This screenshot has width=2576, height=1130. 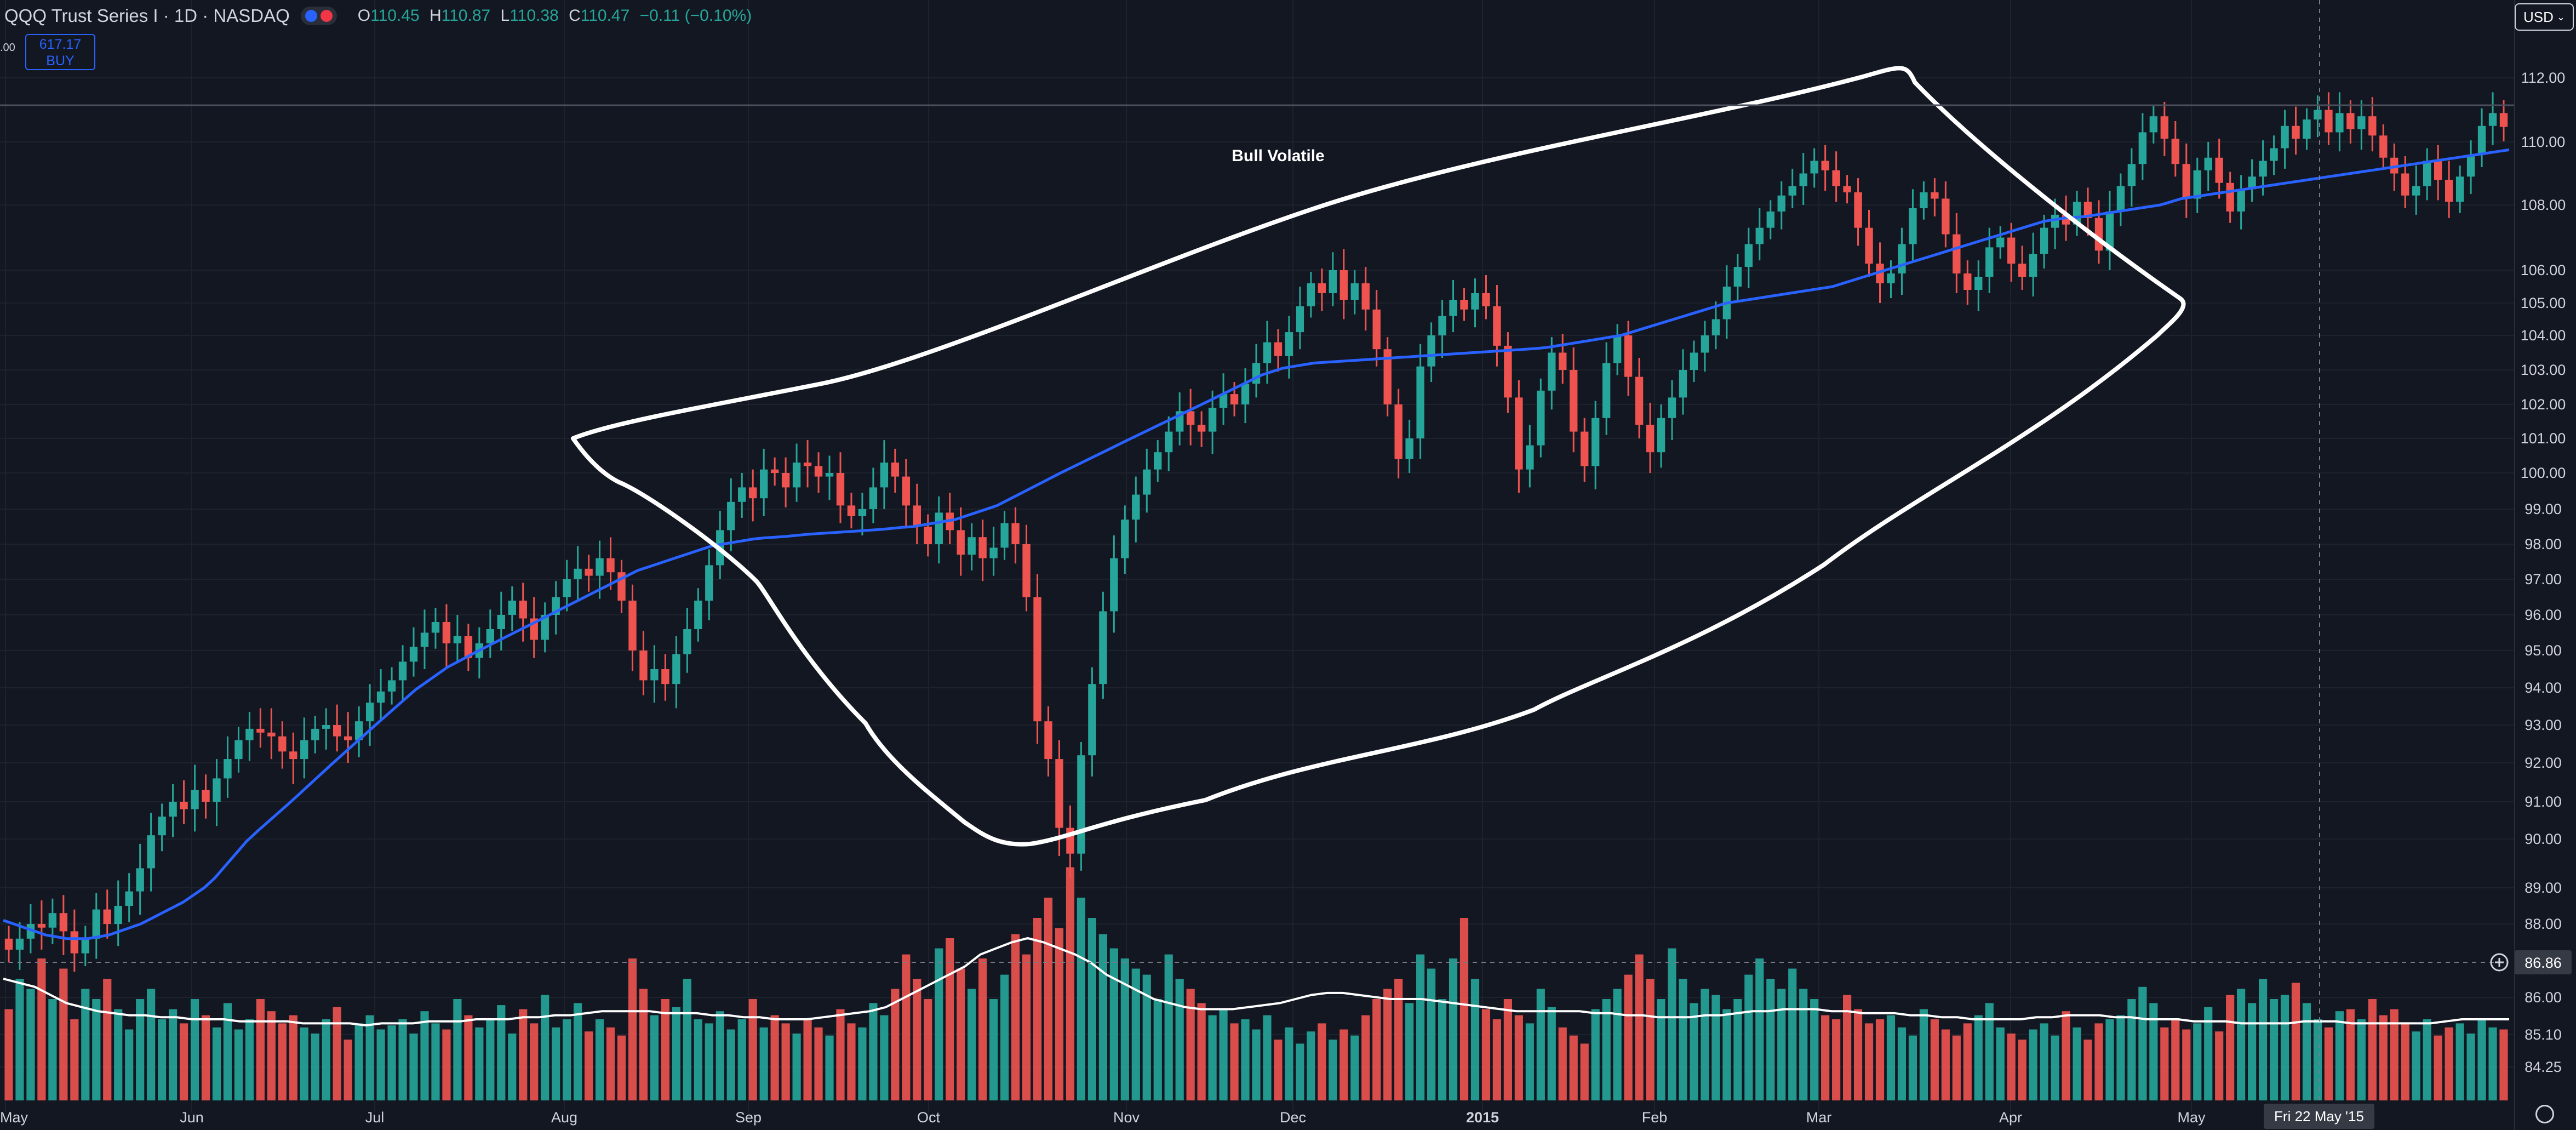 What do you see at coordinates (60, 52) in the screenshot?
I see `buy-button: 617.17 BUY` at bounding box center [60, 52].